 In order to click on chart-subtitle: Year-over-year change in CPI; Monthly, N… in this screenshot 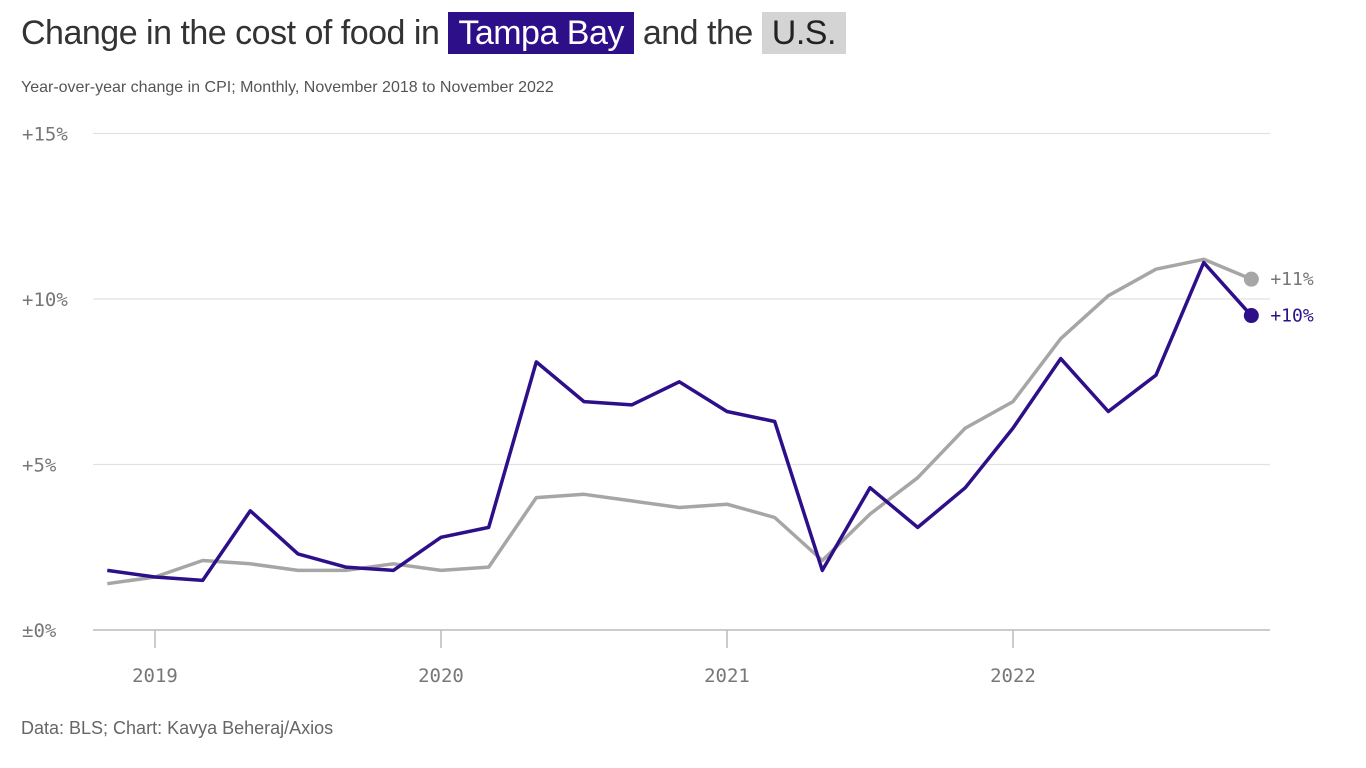, I will do `click(287, 87)`.